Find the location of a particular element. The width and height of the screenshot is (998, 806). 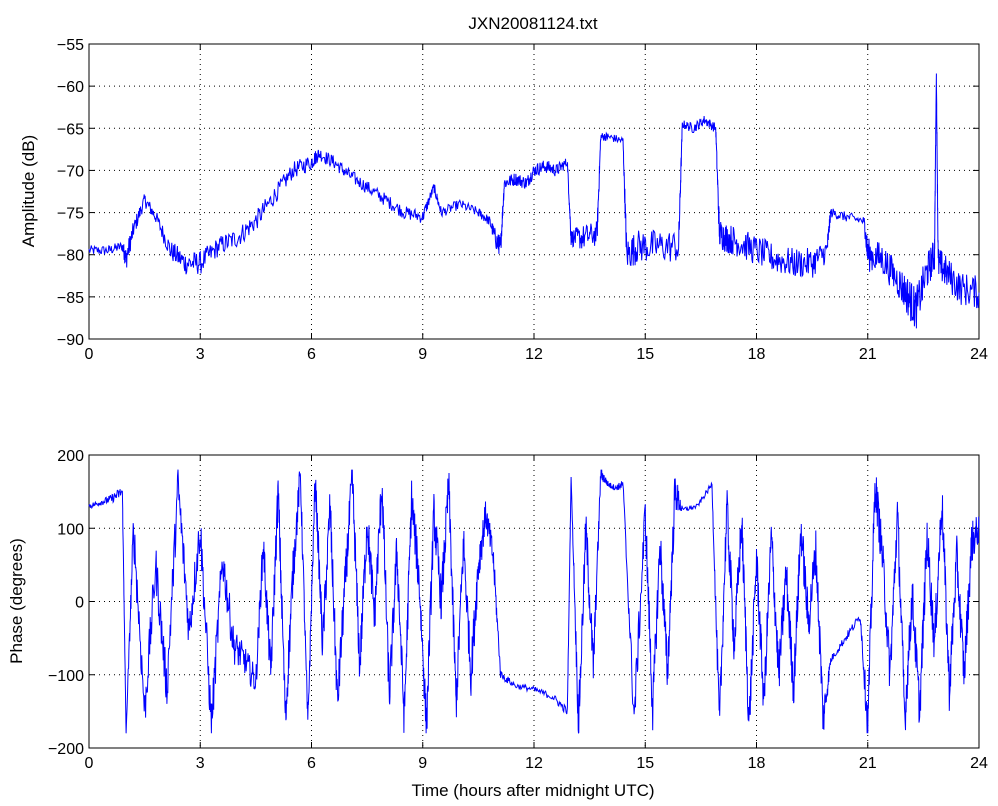

phase-ytick-label: 200 is located at coordinates (70, 456).